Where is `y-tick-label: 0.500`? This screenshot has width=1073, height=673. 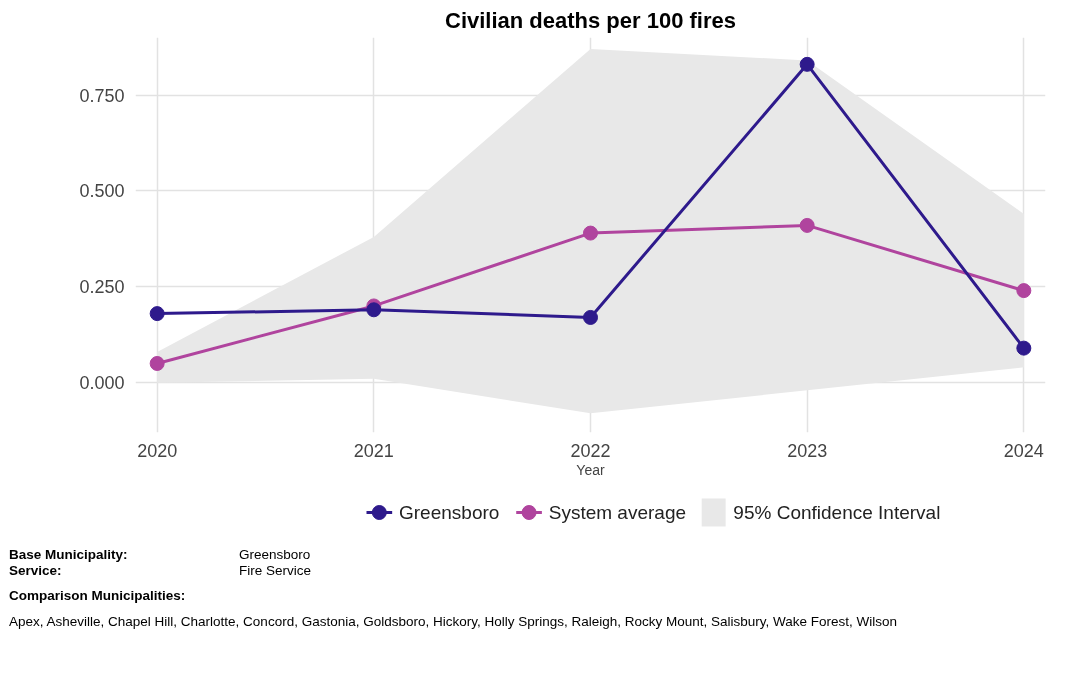 y-tick-label: 0.500 is located at coordinates (102, 191).